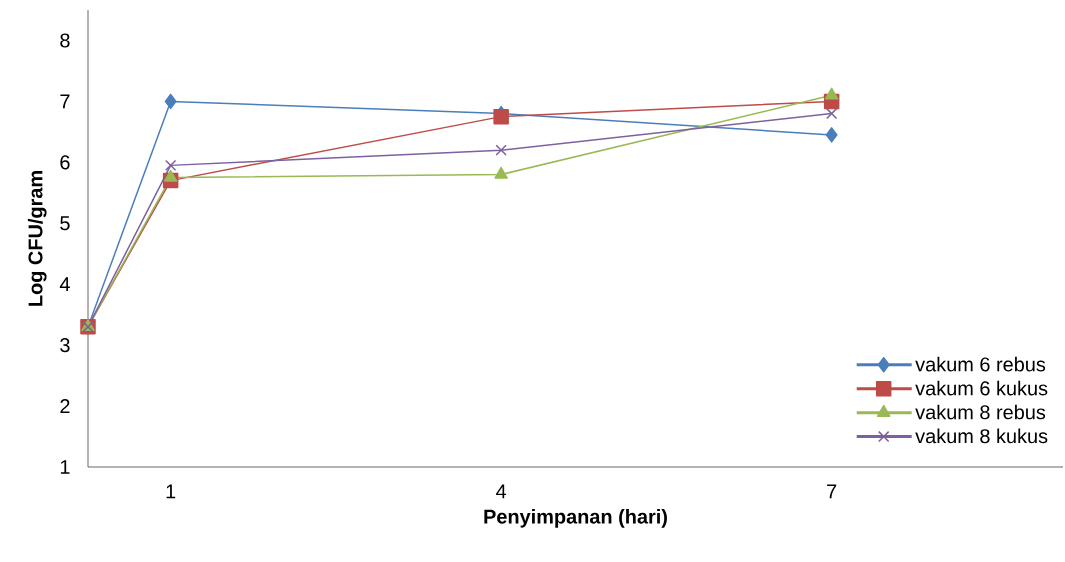 This screenshot has width=1065, height=562. I want to click on y-axis-title: Log CFU/gram, so click(37, 238).